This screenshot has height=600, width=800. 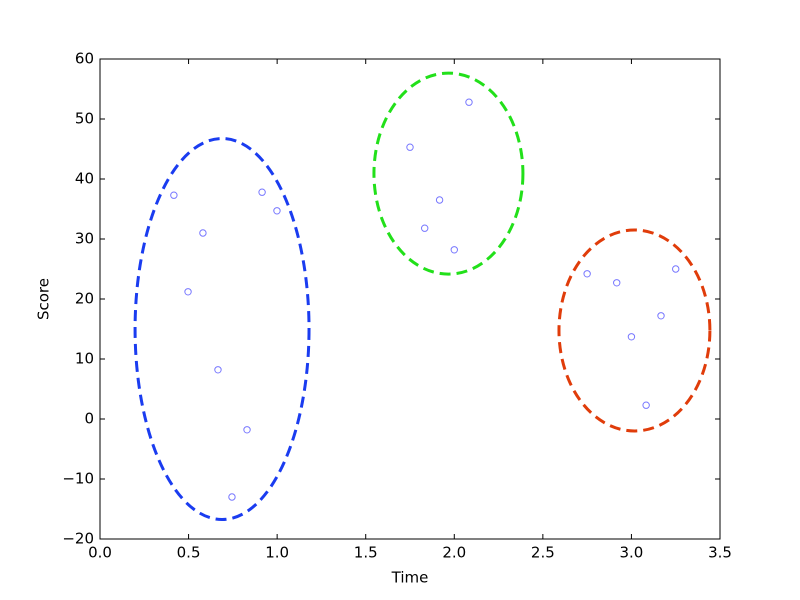 What do you see at coordinates (84, 299) in the screenshot?
I see `y-tick-label: 20` at bounding box center [84, 299].